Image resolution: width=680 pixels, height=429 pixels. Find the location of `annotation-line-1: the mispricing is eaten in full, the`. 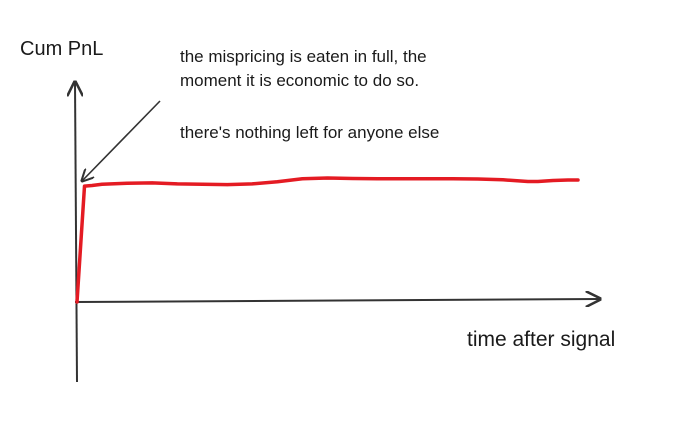

annotation-line-1: the mispricing is eaten in full, the is located at coordinates (303, 56).